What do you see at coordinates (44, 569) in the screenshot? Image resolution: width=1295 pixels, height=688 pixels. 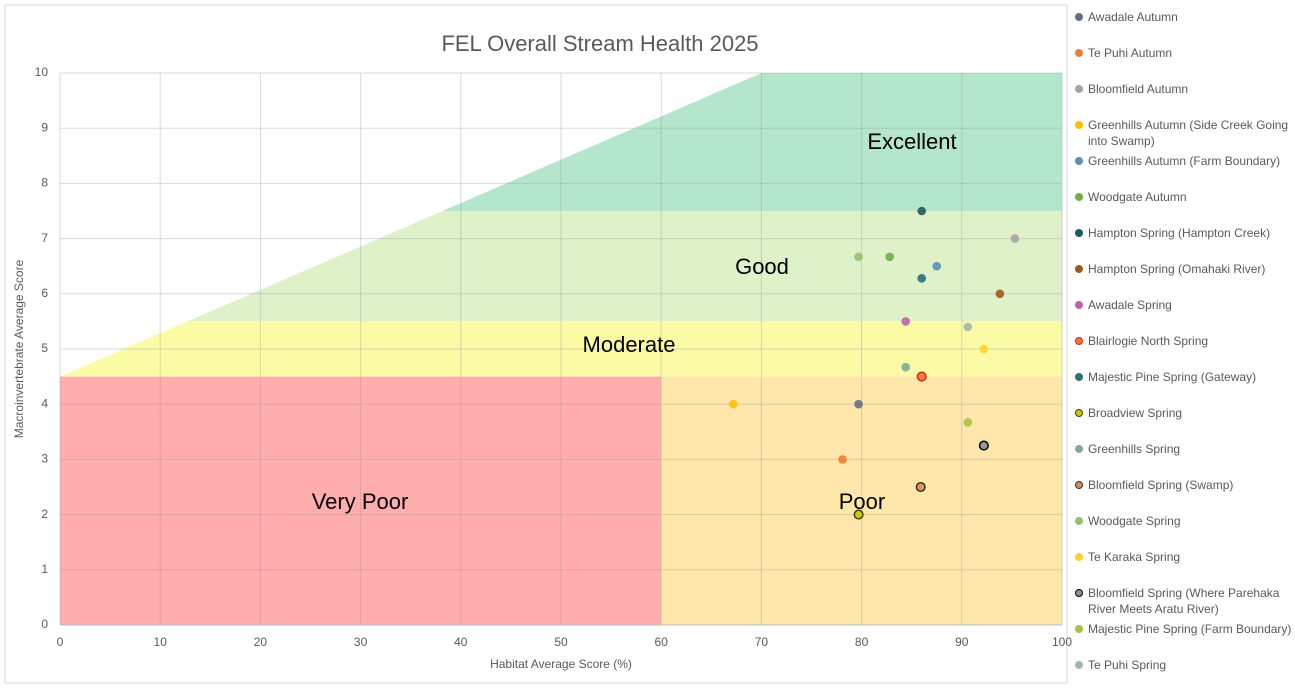 I see `y-tick-label: 1` at bounding box center [44, 569].